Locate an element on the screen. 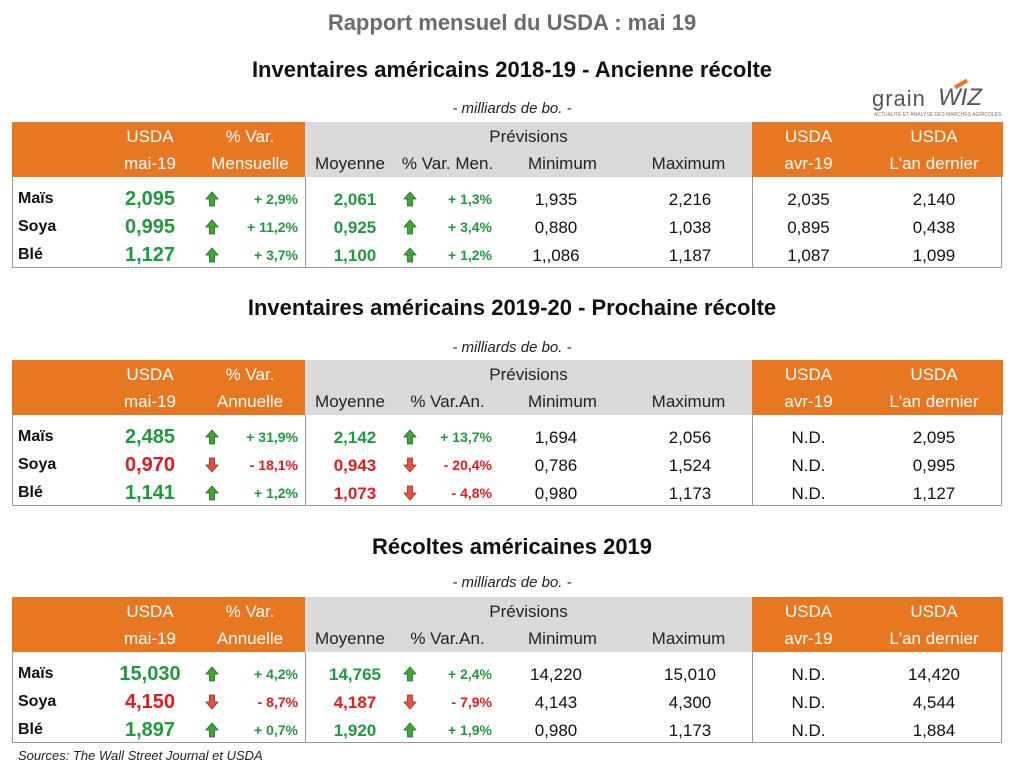  maximum: 2,216 is located at coordinates (690, 199).